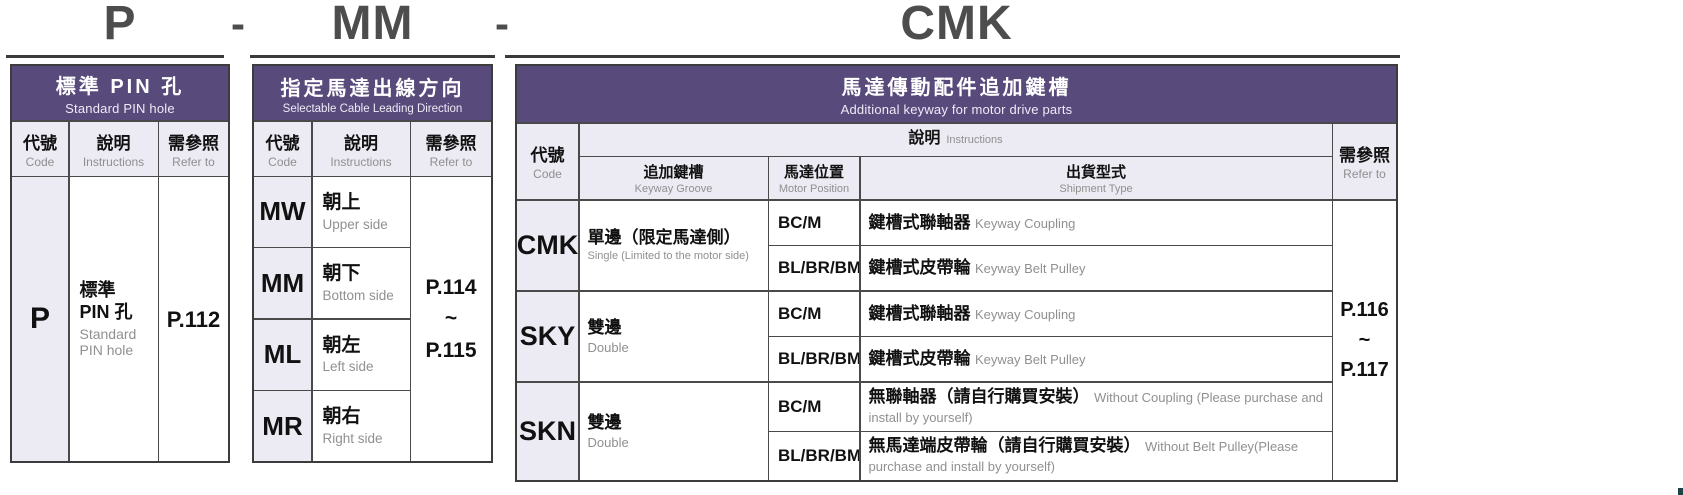 This screenshot has width=1683, height=495. What do you see at coordinates (372, 56) in the screenshot?
I see `underline-mm` at bounding box center [372, 56].